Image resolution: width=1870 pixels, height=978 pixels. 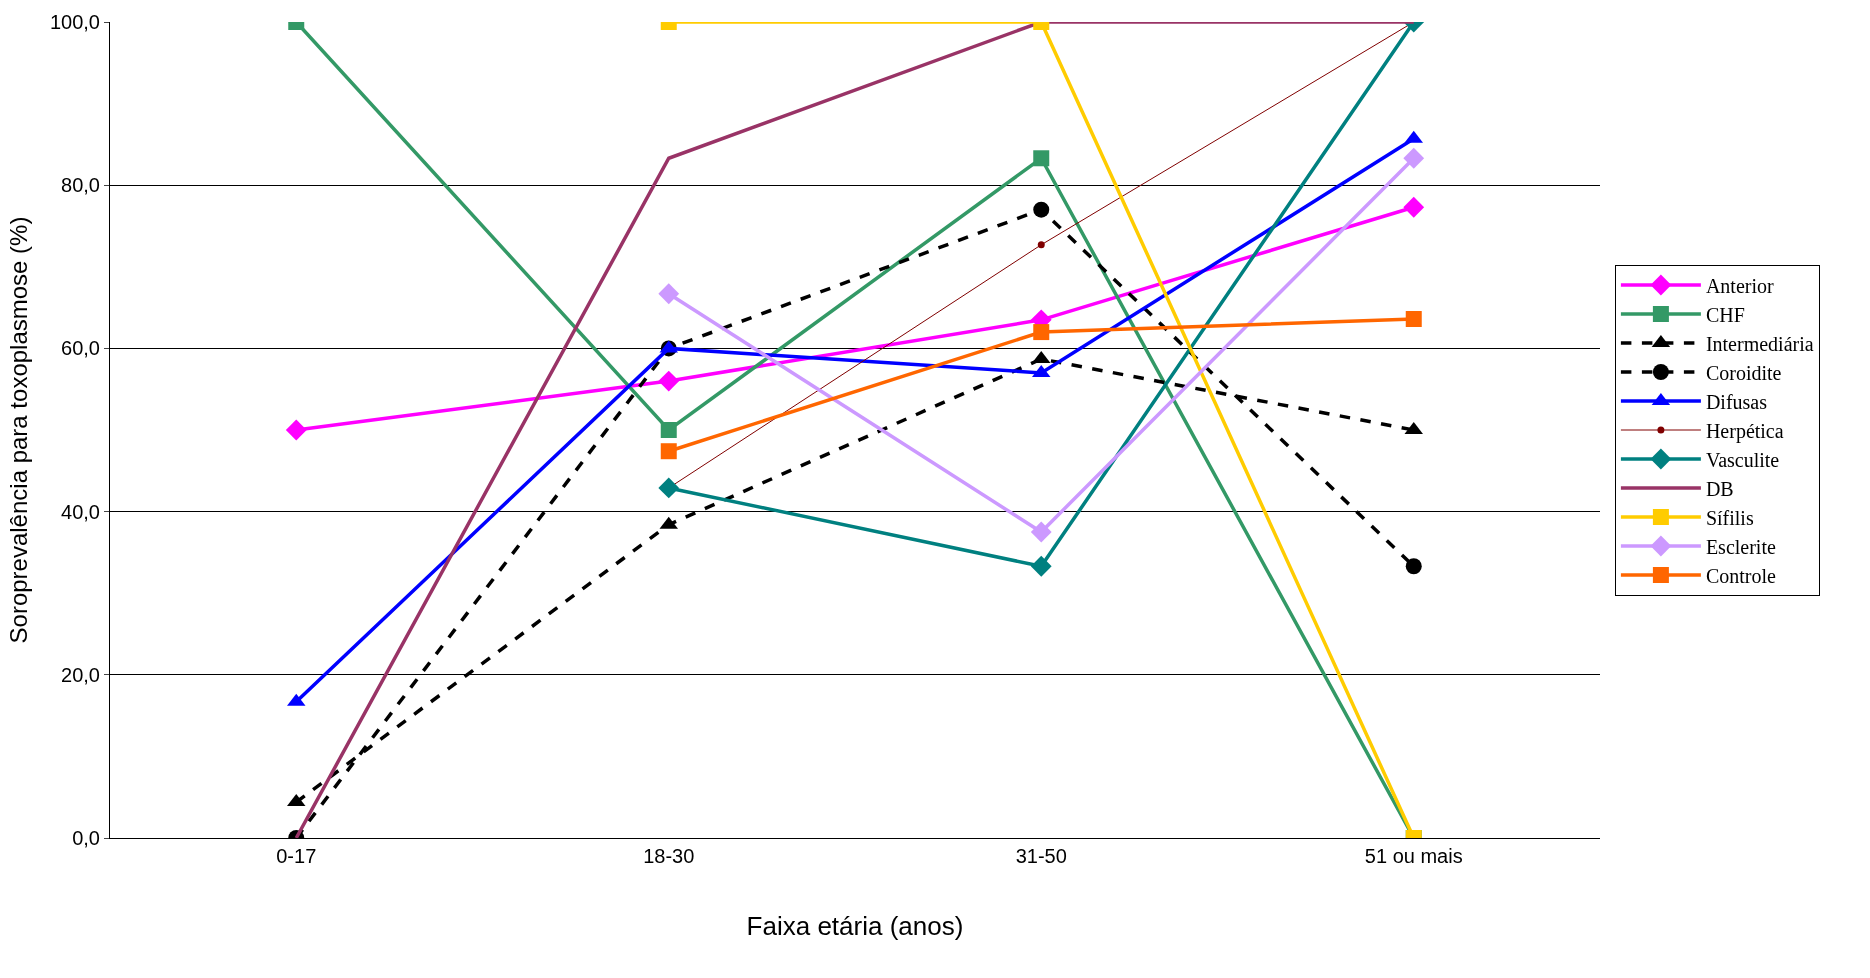 What do you see at coordinates (669, 856) in the screenshot?
I see `x-tick-label: 18-30` at bounding box center [669, 856].